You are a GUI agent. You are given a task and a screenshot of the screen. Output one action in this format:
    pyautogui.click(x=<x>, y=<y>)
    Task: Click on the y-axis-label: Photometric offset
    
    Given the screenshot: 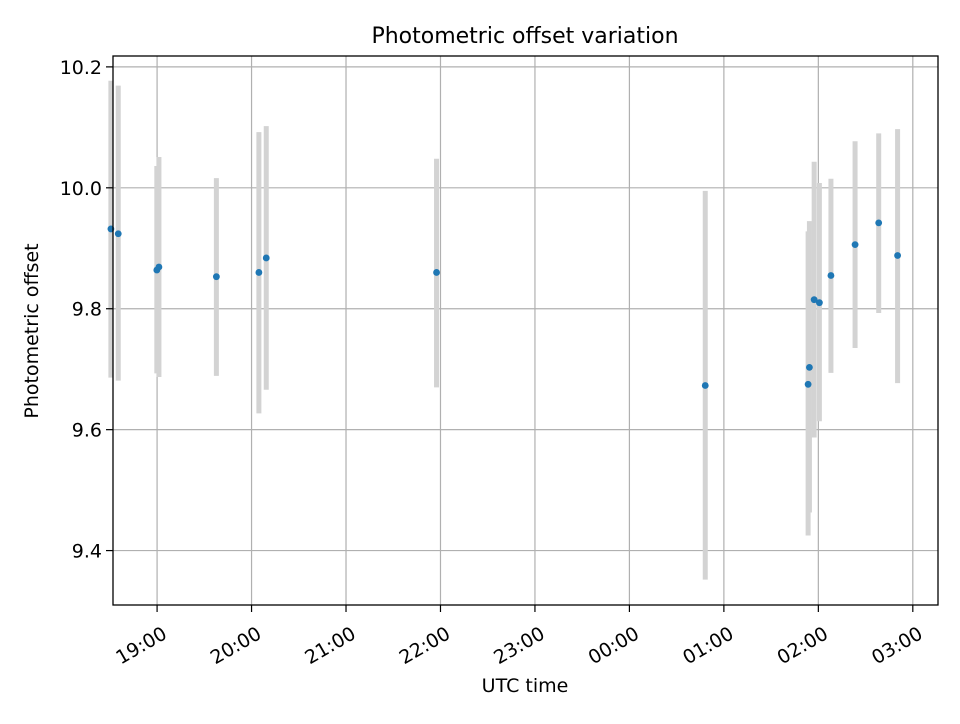 What is the action you would take?
    pyautogui.click(x=32, y=330)
    